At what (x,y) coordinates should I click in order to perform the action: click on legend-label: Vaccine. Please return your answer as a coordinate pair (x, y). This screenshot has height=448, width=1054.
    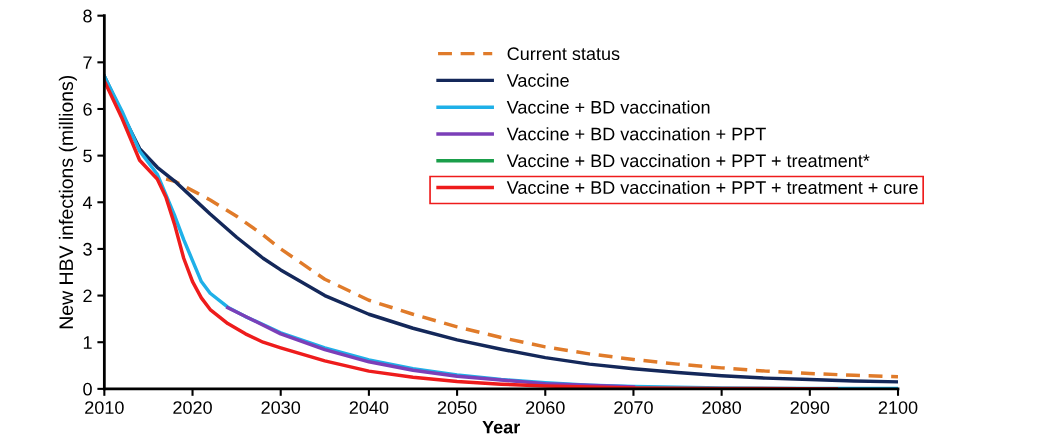
    Looking at the image, I should click on (537, 80).